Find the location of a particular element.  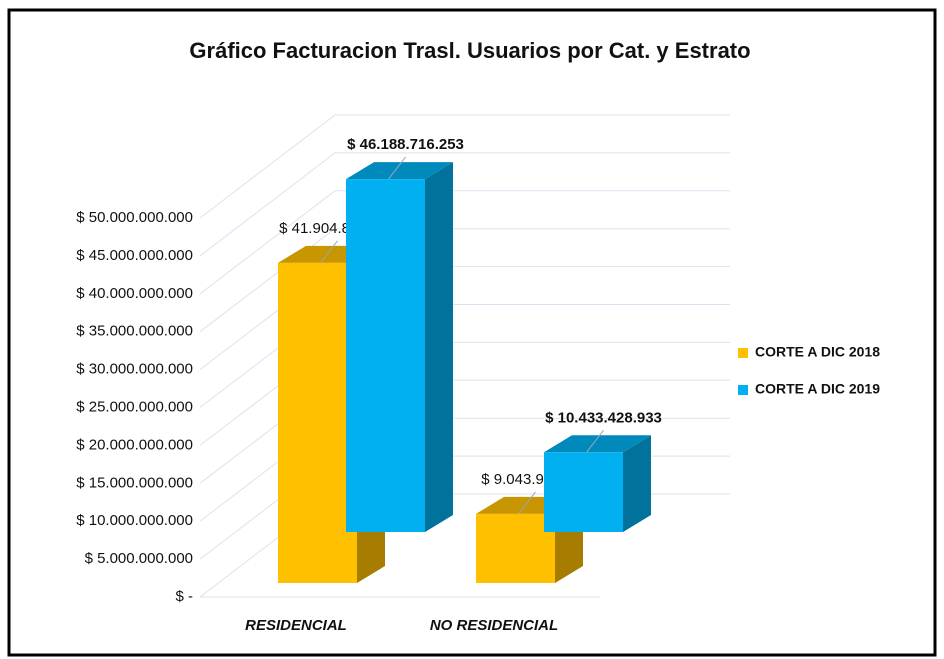

y-tick-label: $ - is located at coordinates (184, 596).